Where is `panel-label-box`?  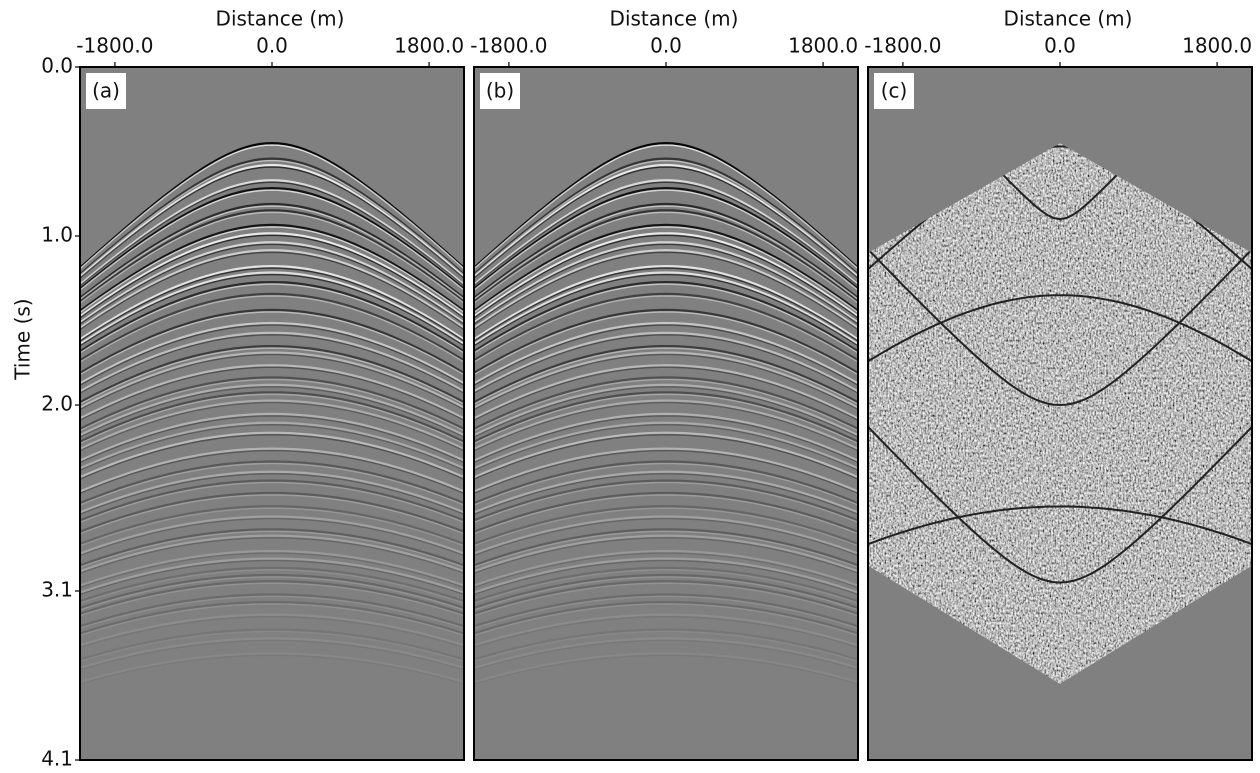 panel-label-box is located at coordinates (894, 91).